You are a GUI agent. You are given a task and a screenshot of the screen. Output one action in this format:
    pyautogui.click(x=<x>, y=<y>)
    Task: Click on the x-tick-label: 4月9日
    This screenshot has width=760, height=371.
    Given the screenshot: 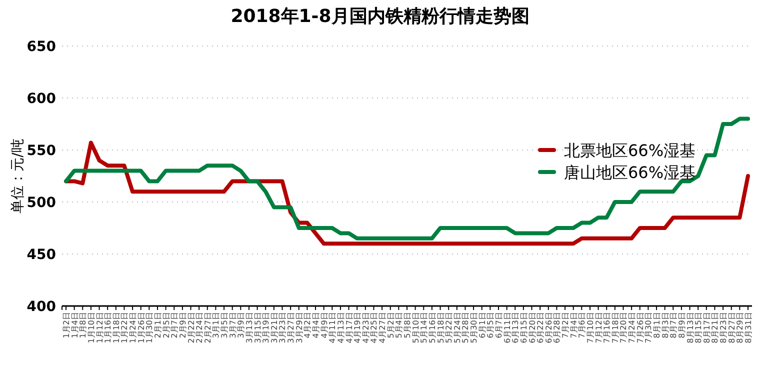 What is the action you would take?
    pyautogui.click(x=324, y=325)
    